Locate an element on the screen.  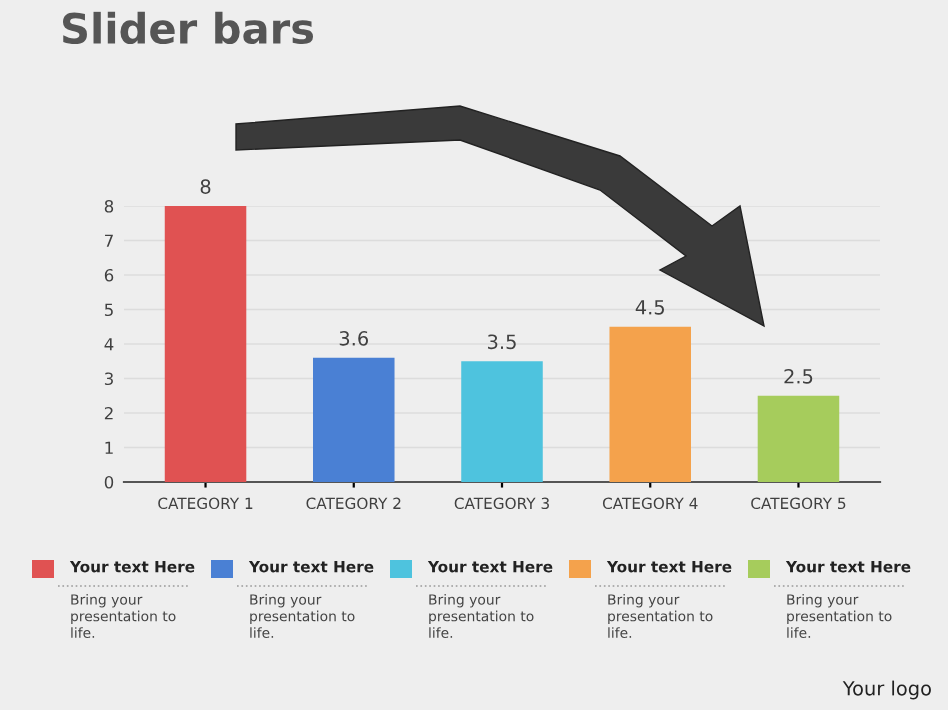
text: Your logo is located at coordinates (886, 690).